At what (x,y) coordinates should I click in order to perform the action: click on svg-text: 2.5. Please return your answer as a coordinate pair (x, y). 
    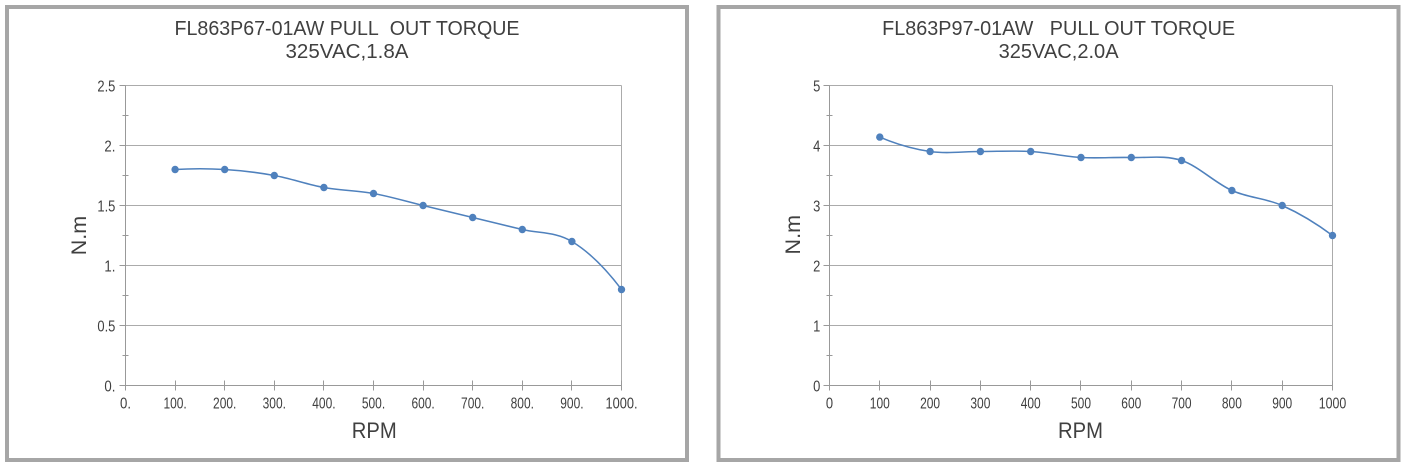
    Looking at the image, I should click on (106, 87).